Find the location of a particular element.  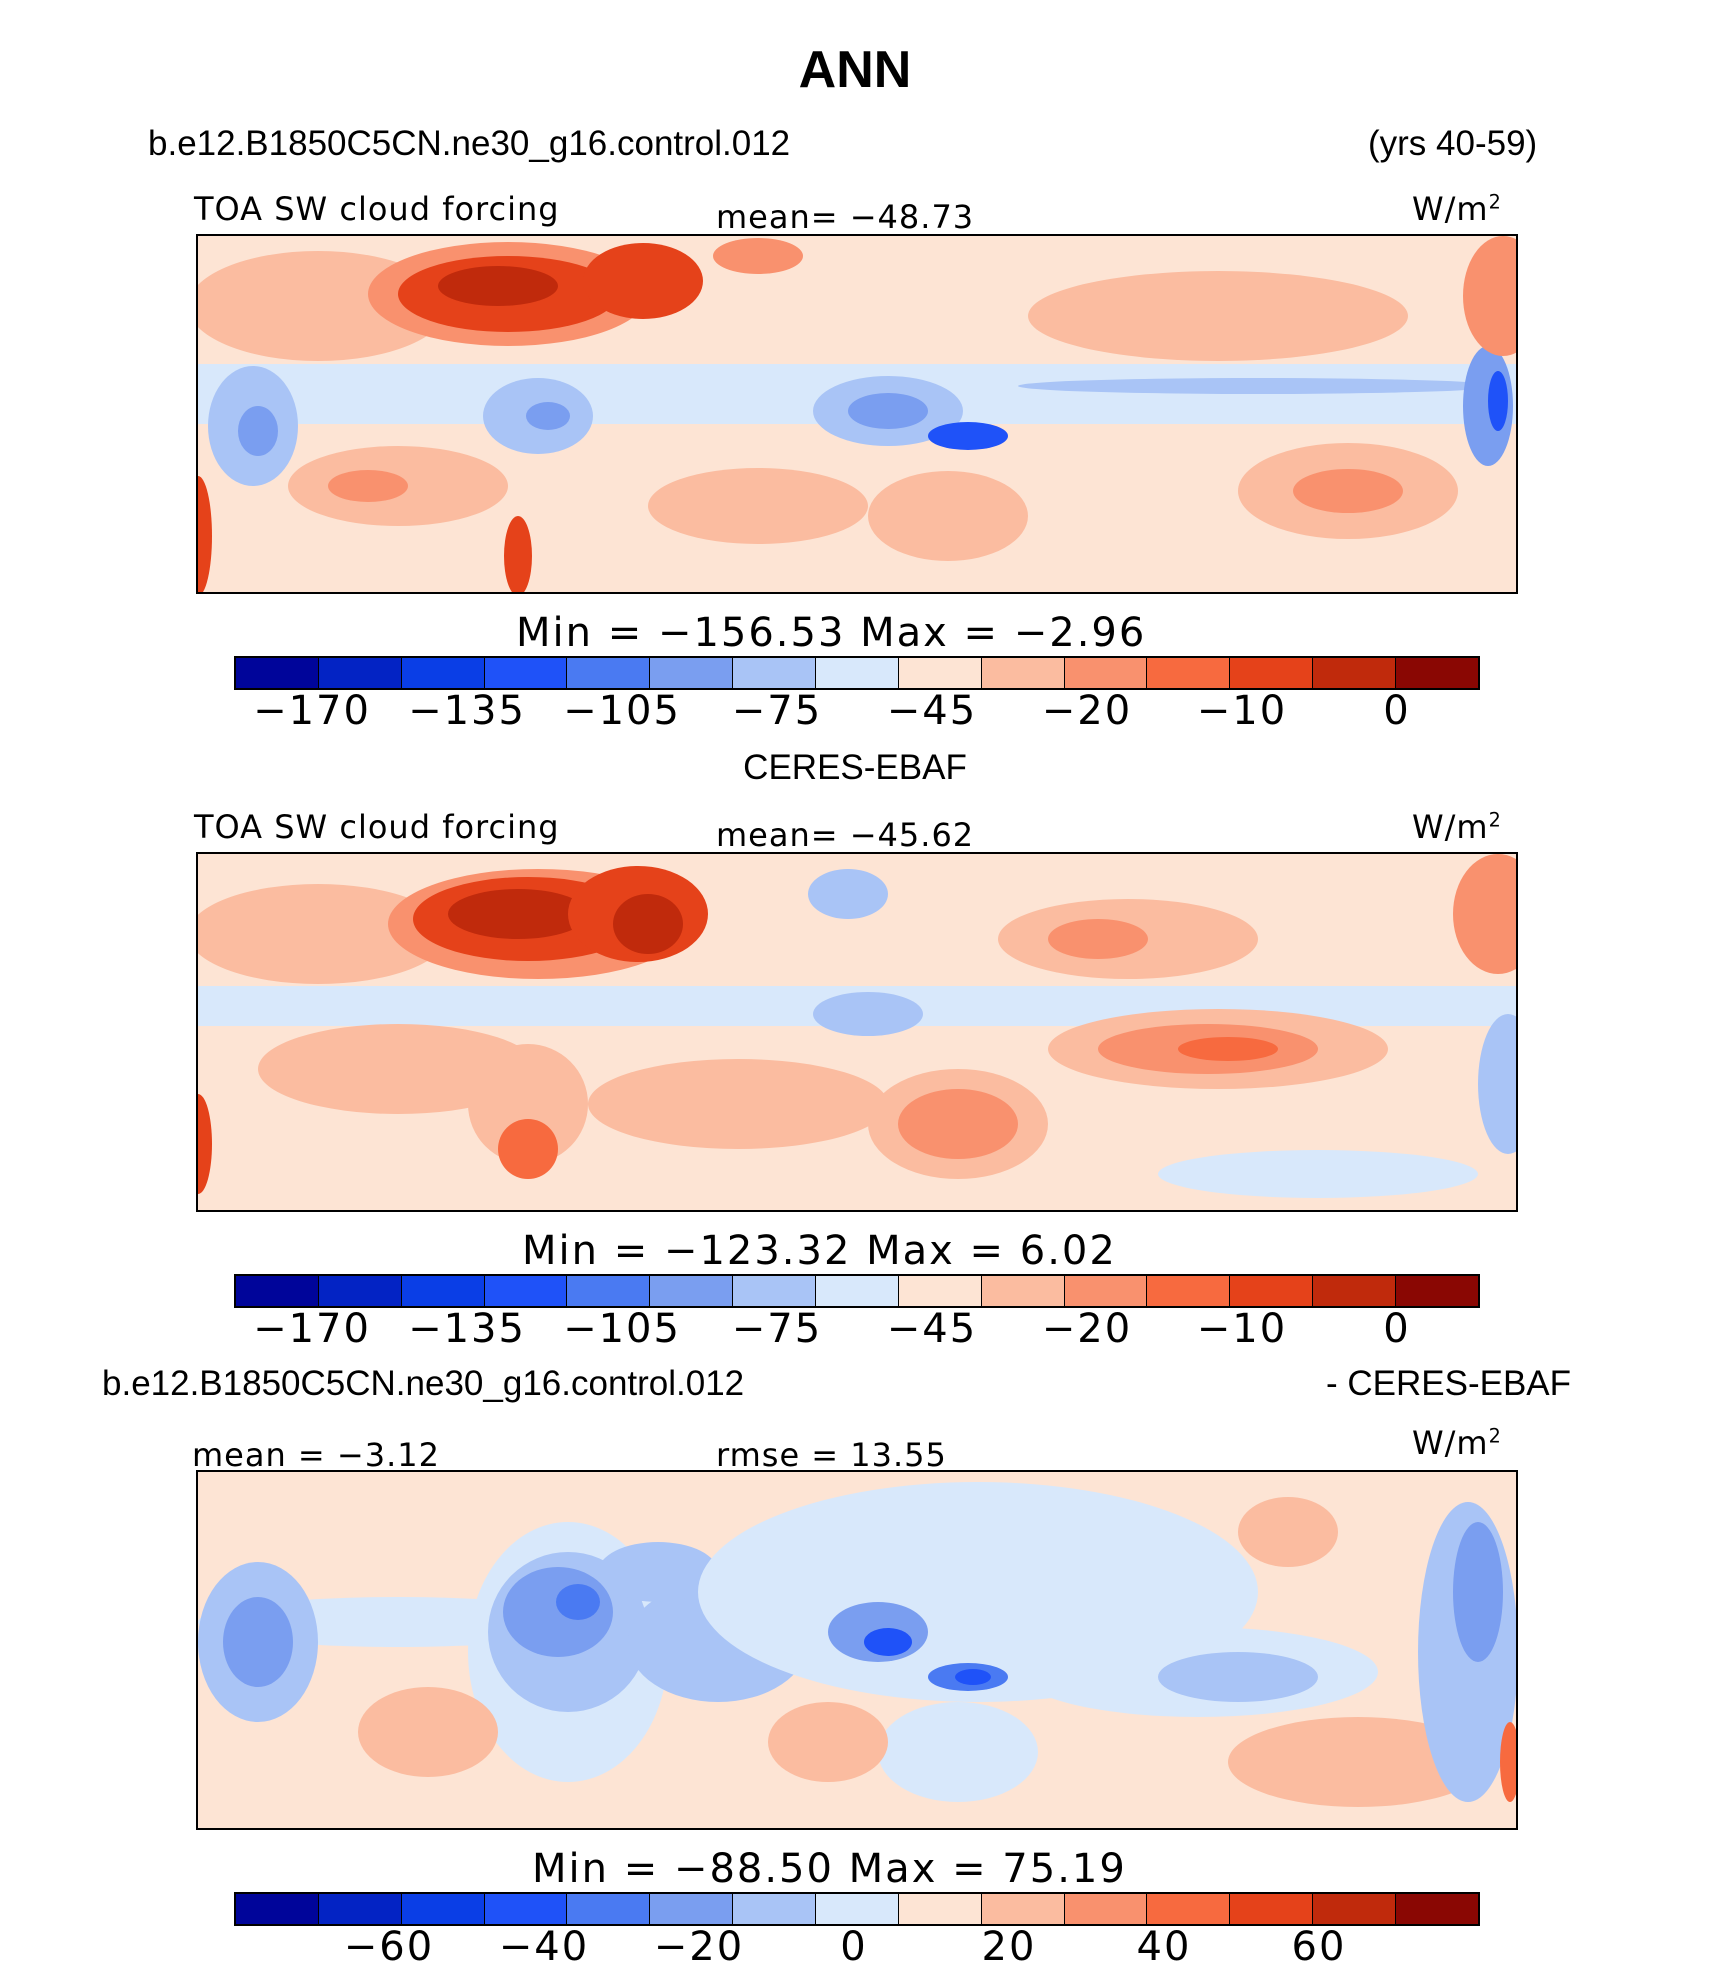

panel2-header: CERES-EBAF is located at coordinates (855, 767).